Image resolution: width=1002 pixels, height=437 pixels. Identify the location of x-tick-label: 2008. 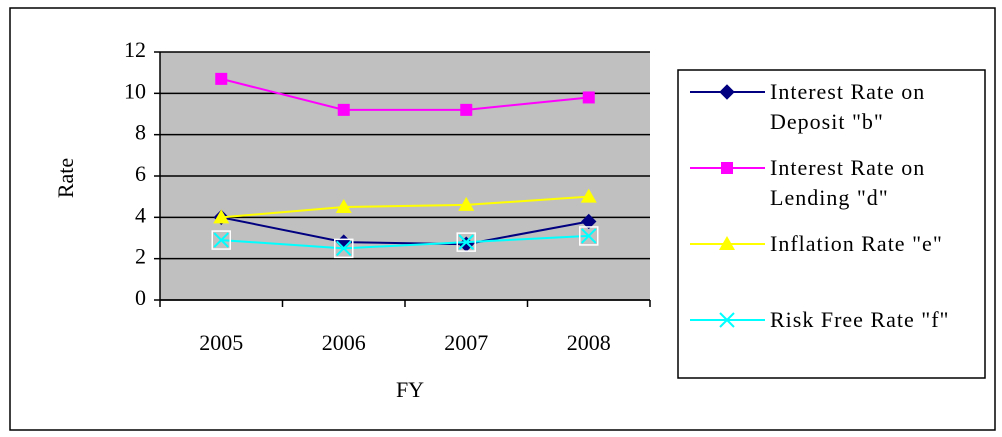
(589, 342).